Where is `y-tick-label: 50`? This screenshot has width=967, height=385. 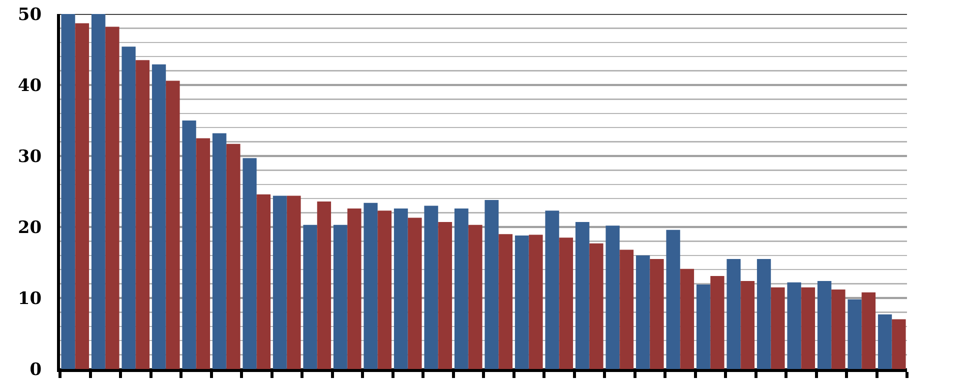 y-tick-label: 50 is located at coordinates (30, 14).